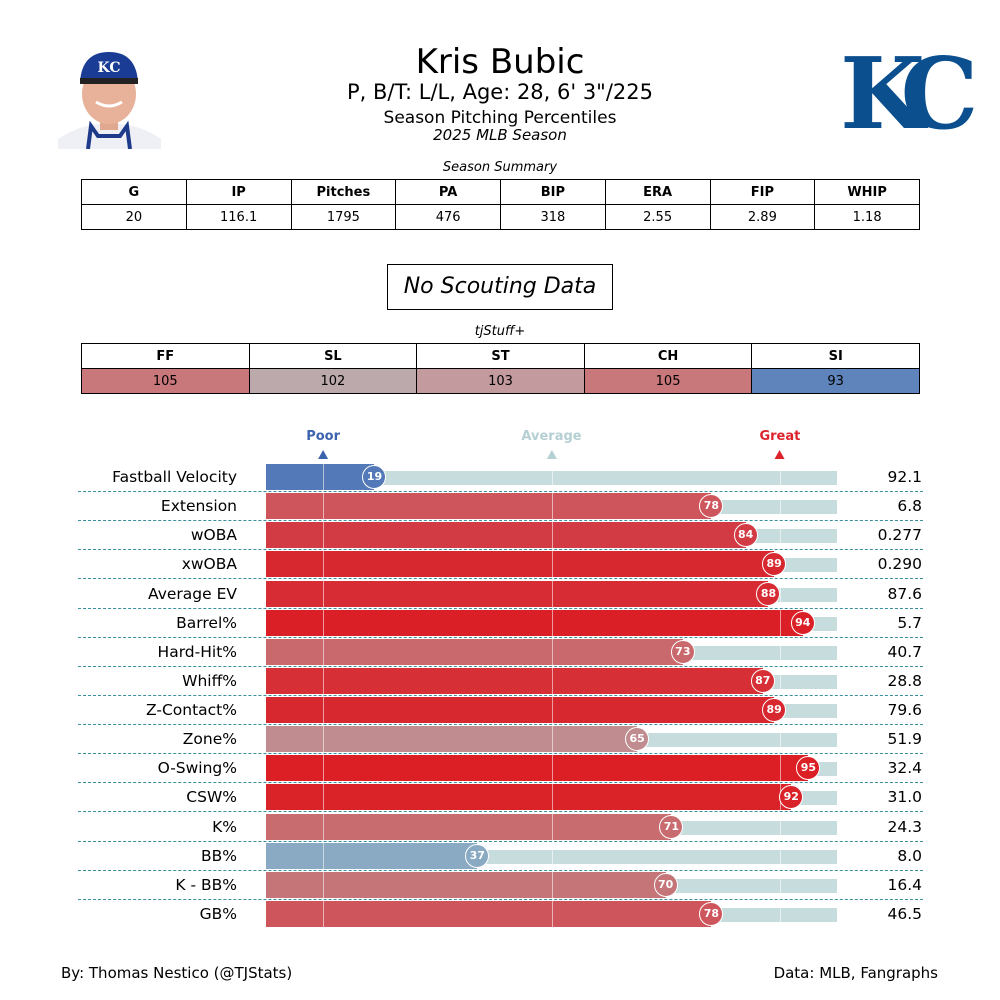 This screenshot has height=1000, width=1000. I want to click on stat-value: 24.3, so click(904, 826).